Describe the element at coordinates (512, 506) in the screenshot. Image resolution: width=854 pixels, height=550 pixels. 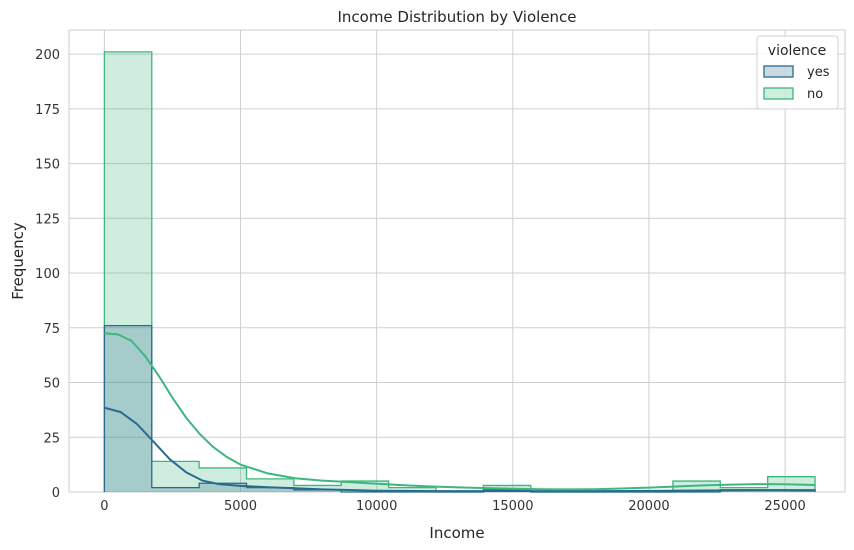
I see `x-tick-label-3: 15000` at that location.